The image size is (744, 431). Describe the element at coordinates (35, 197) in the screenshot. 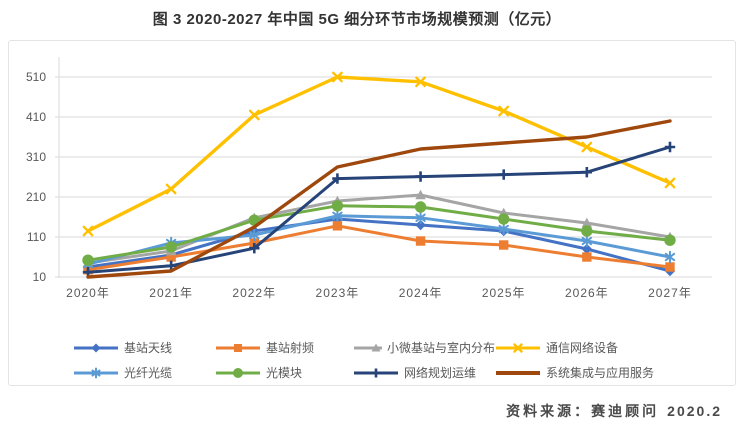

I see `y-tick-label: 210` at that location.